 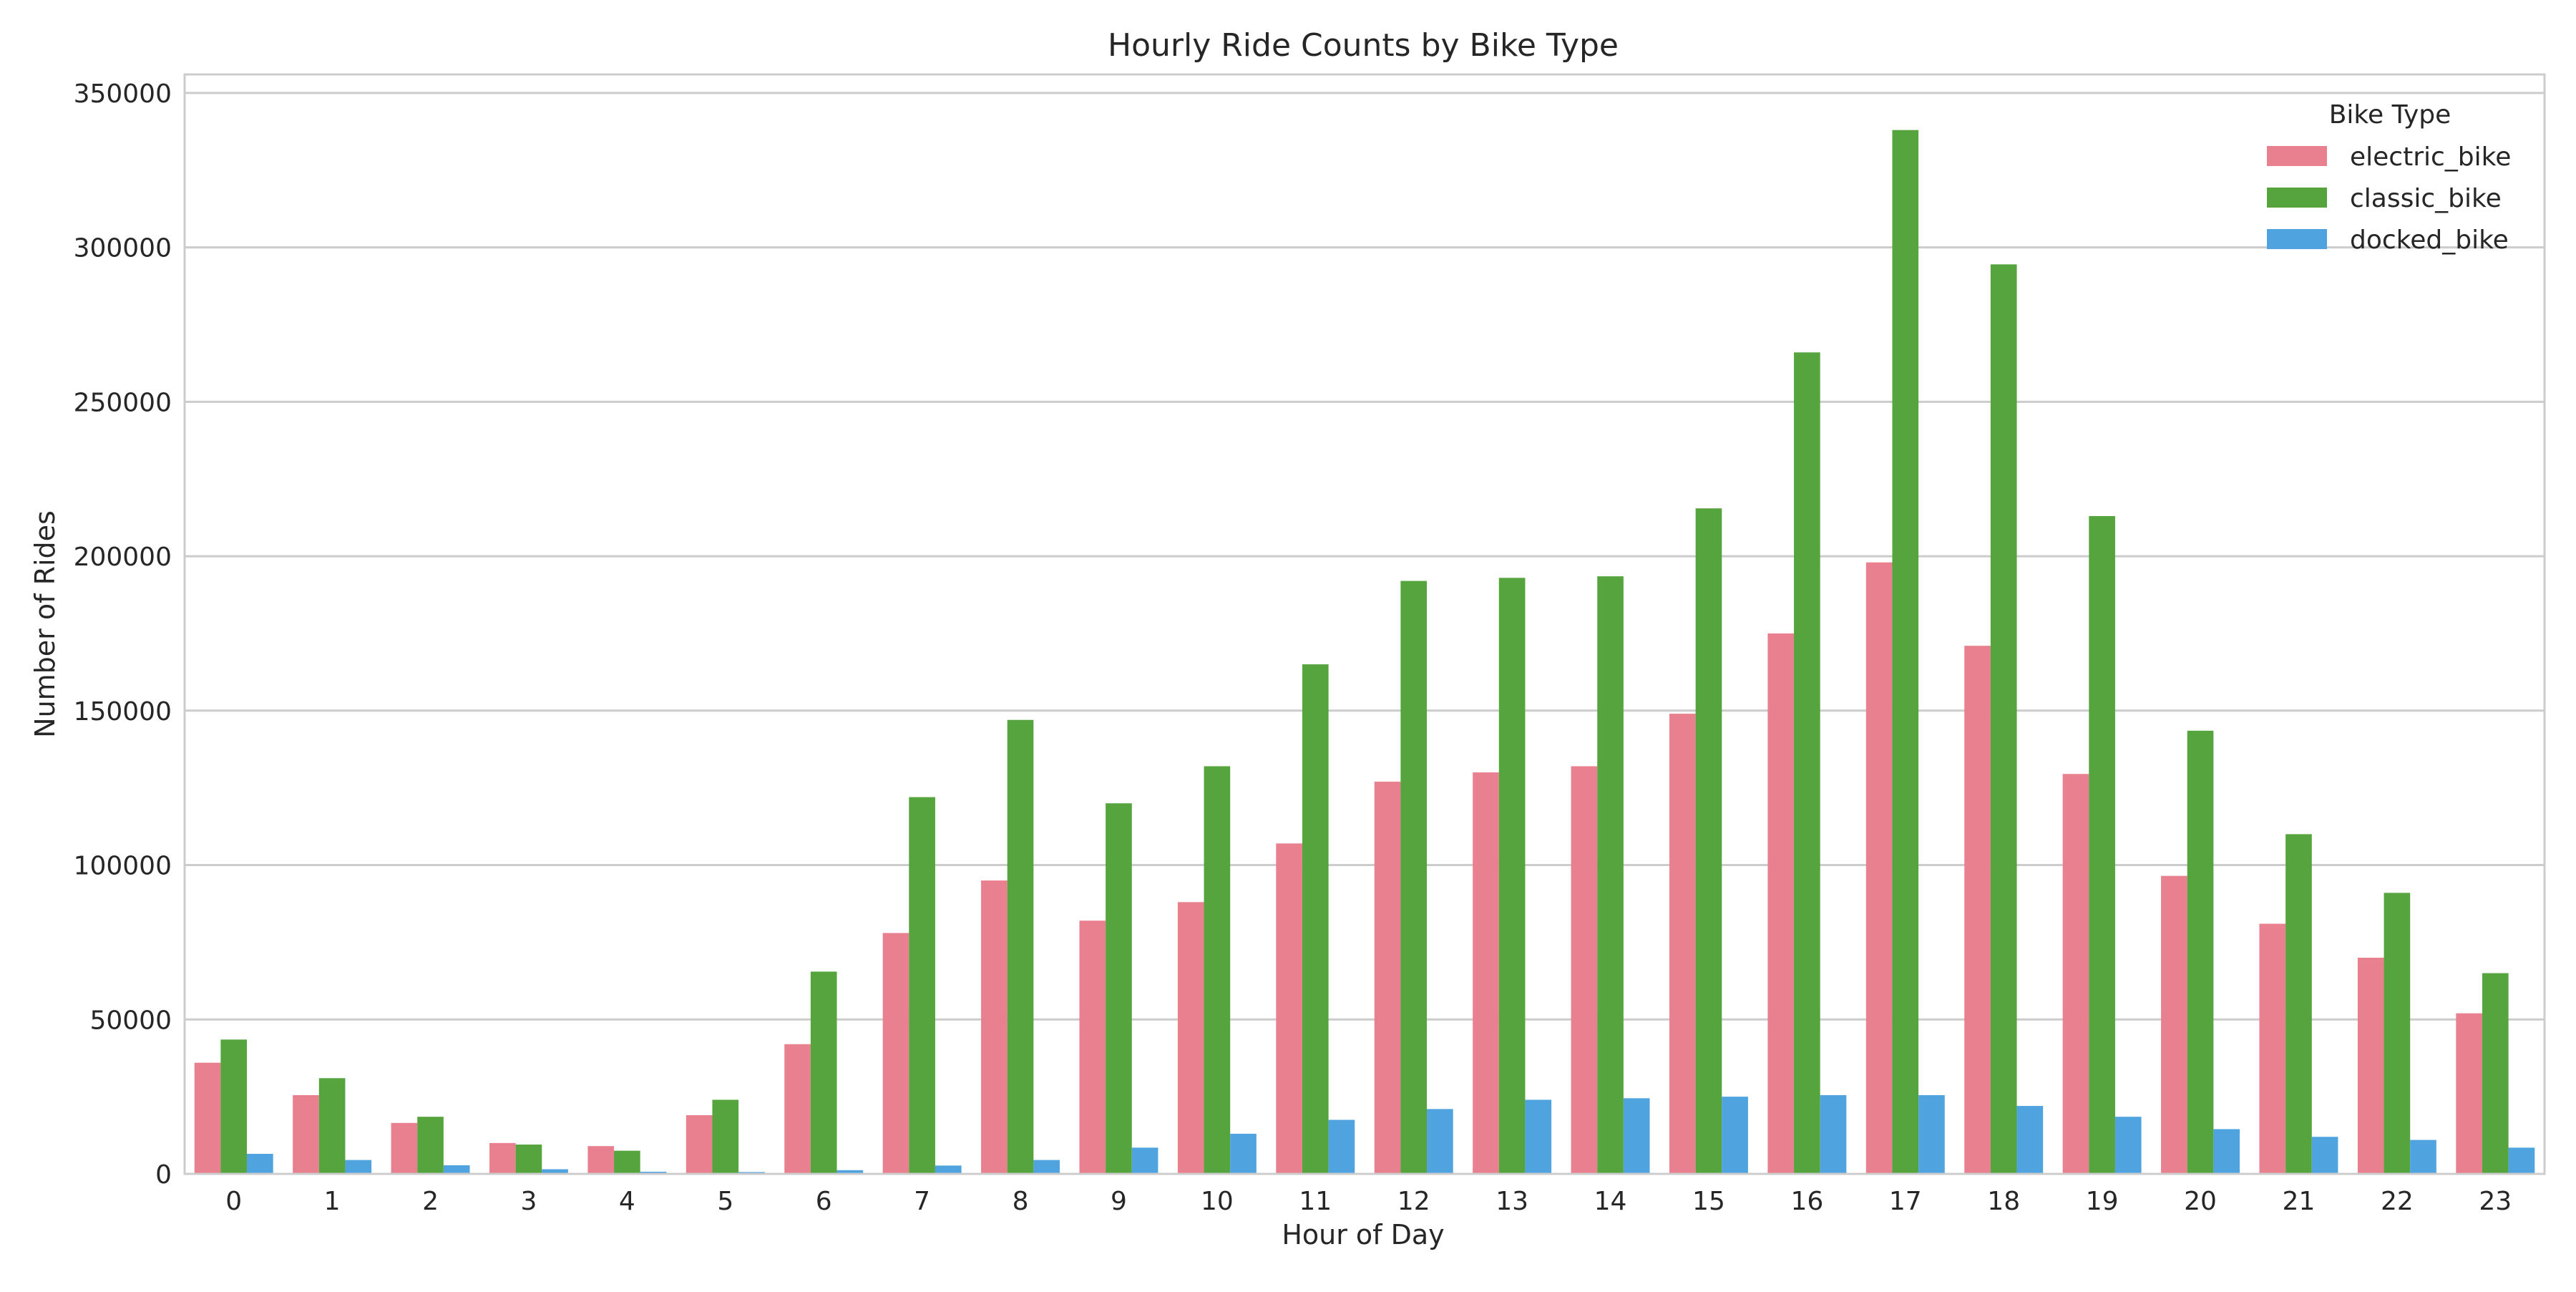 What do you see at coordinates (2297, 156) in the screenshot?
I see `legend-swatch-electric_bike` at bounding box center [2297, 156].